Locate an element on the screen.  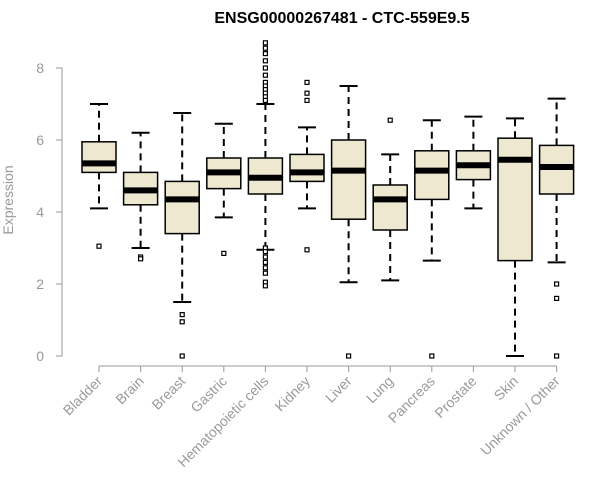
x-tick-label: Bladder is located at coordinates (83, 396).